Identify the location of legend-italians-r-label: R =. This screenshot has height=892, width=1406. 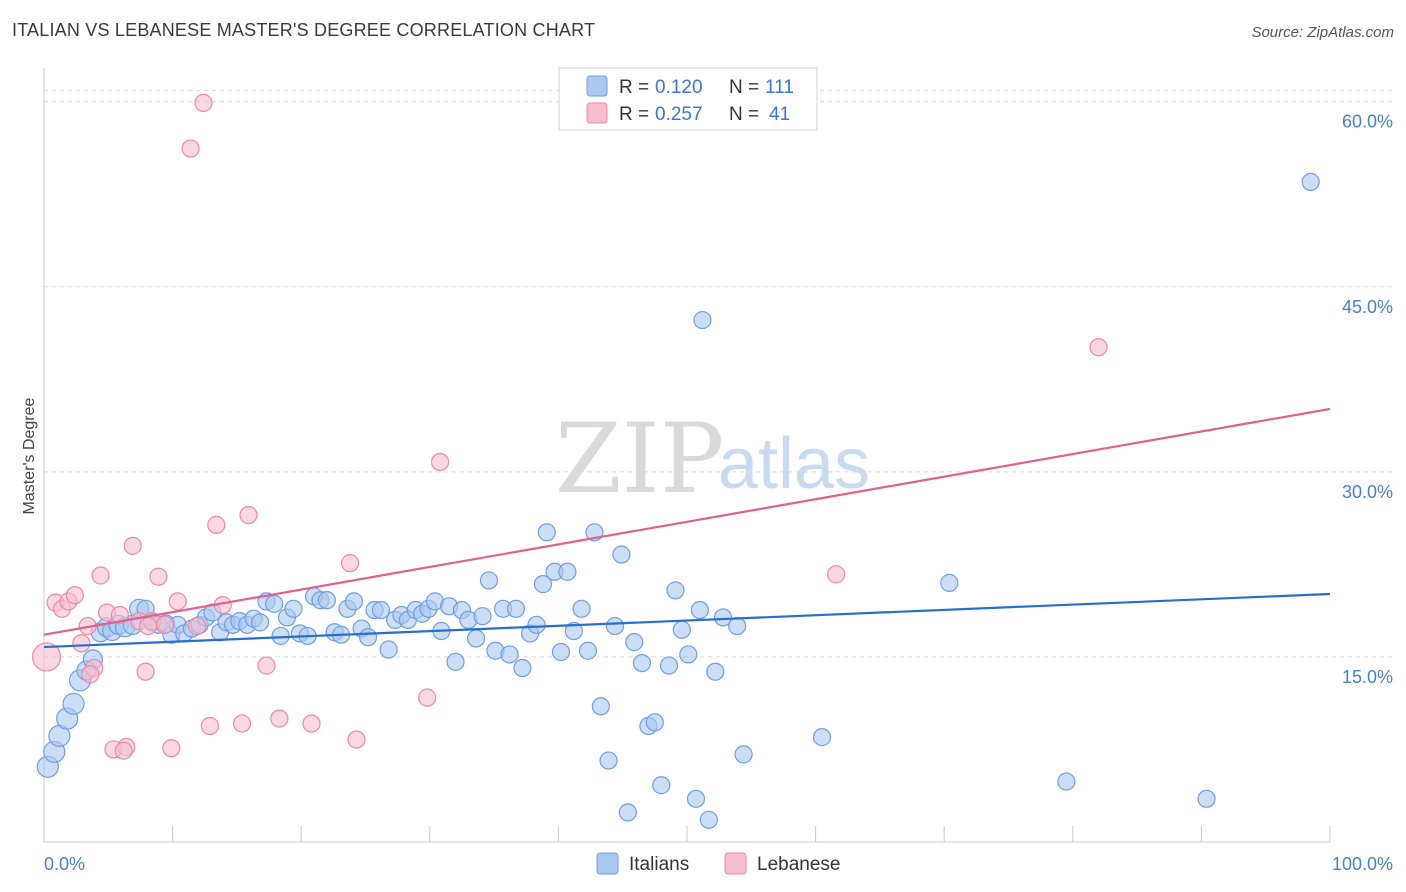
(634, 87).